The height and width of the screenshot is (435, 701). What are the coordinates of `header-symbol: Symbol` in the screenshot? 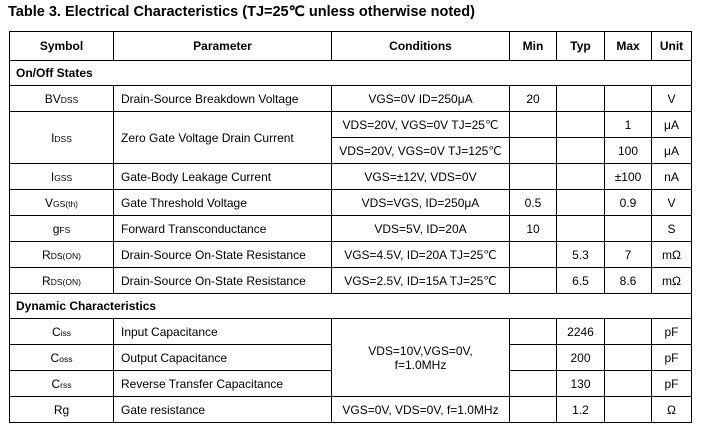 It's located at (61, 46).